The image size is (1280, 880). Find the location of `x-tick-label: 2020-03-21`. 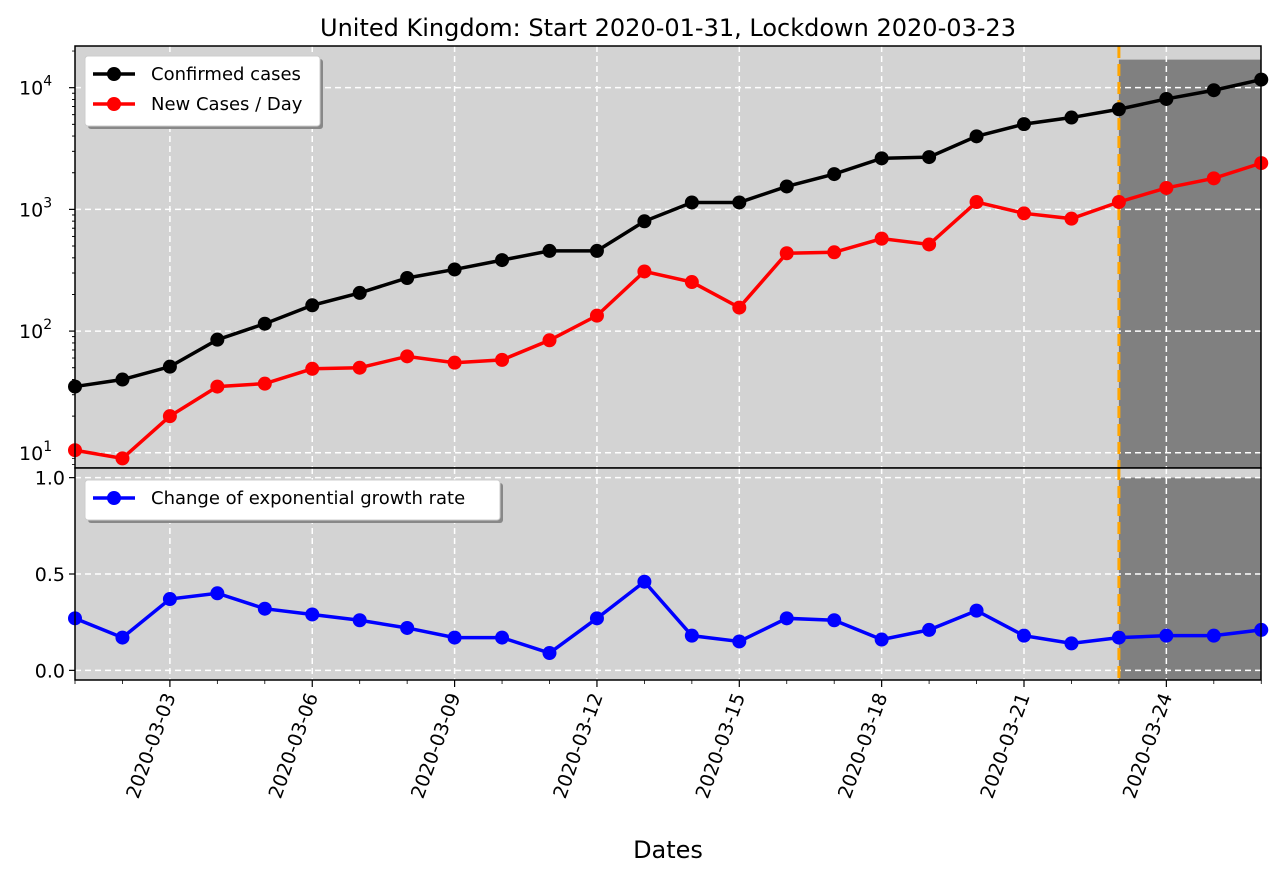

x-tick-label: 2020-03-21 is located at coordinates (1005, 745).